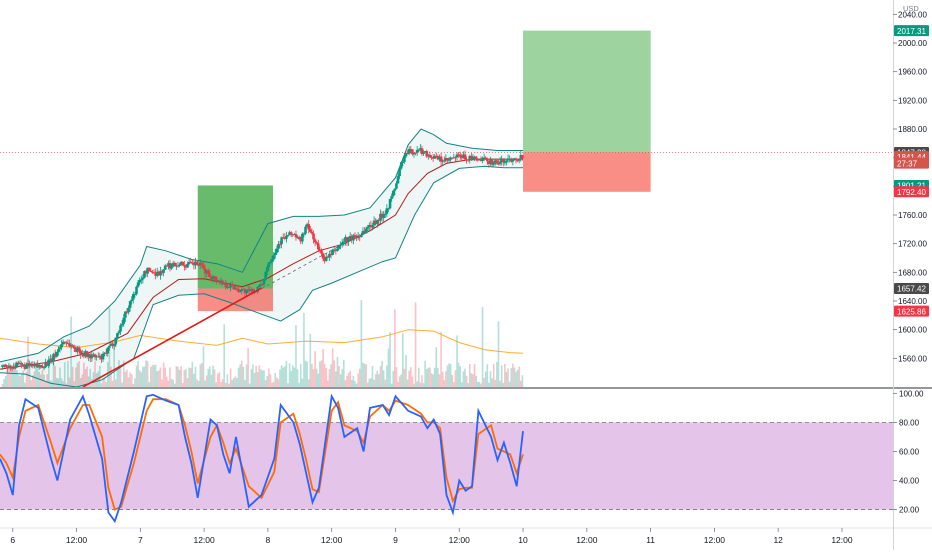  What do you see at coordinates (912, 301) in the screenshot?
I see `price-tick-label: 1640.00` at bounding box center [912, 301].